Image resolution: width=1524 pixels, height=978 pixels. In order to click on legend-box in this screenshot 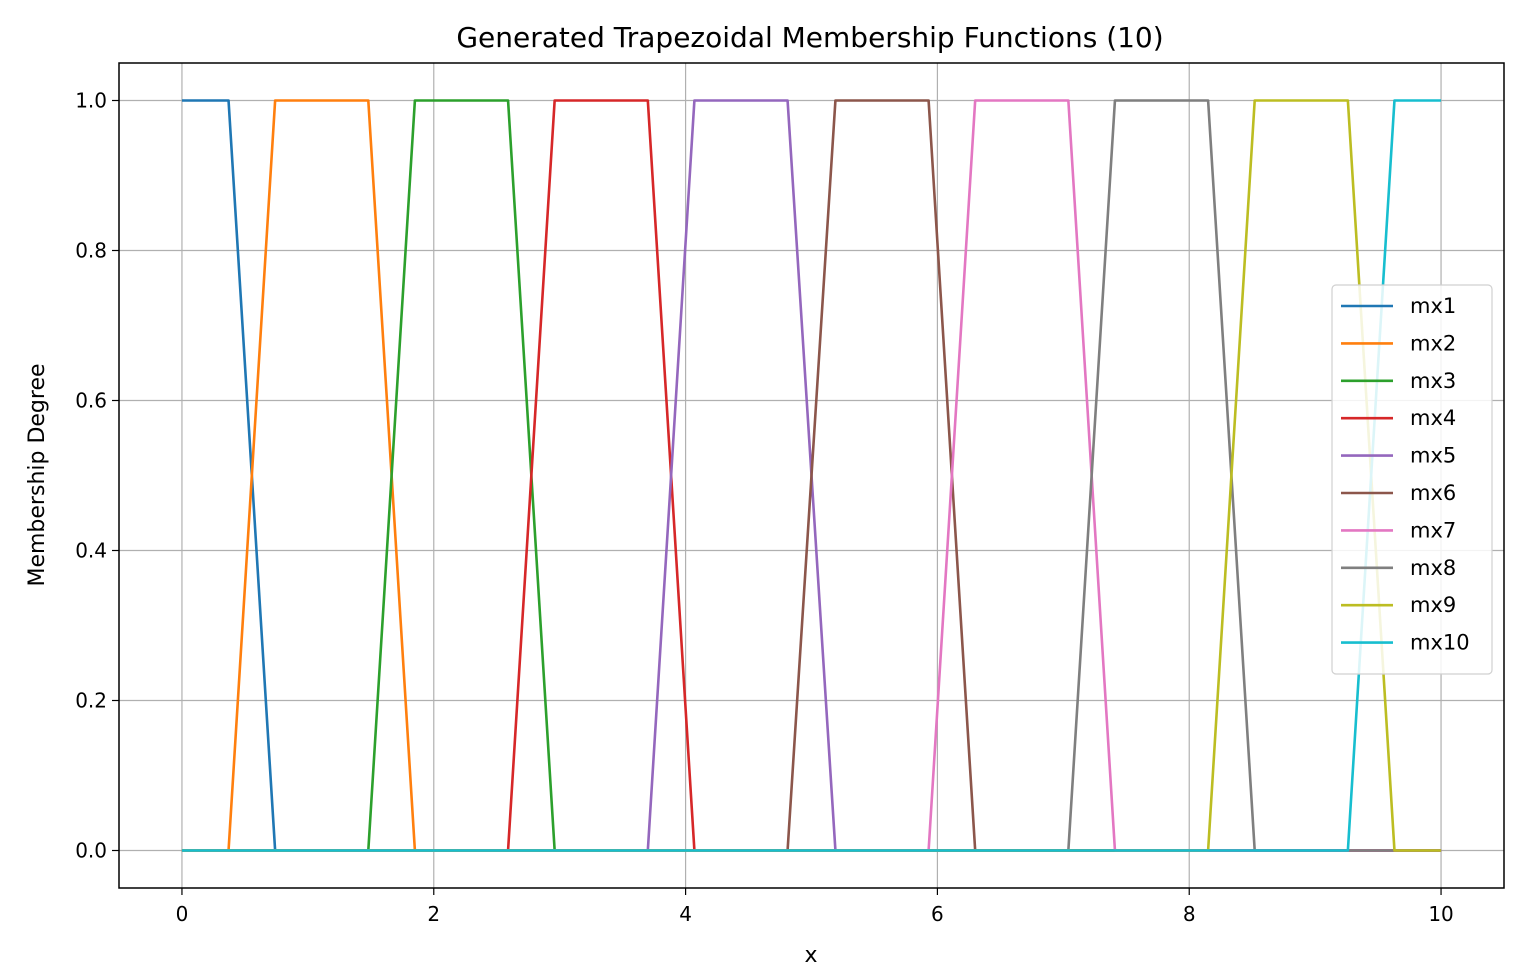, I will do `click(1412, 479)`.